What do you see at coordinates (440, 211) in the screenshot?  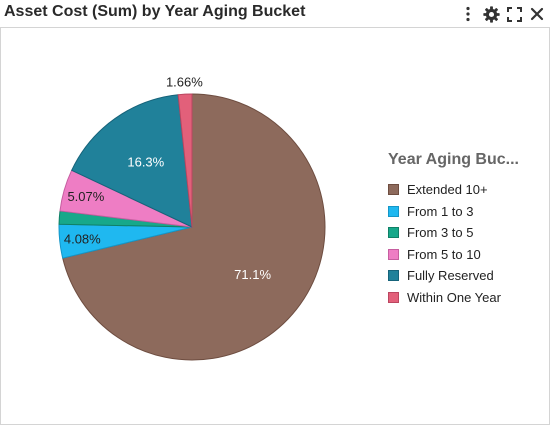 I see `legend-label: From 1 to 3` at bounding box center [440, 211].